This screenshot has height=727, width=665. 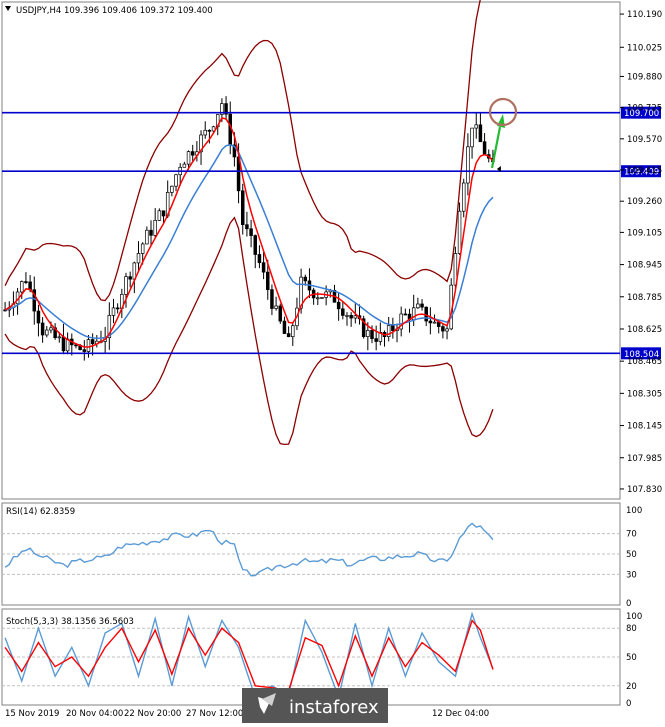 I want to click on level-price-label: 109.700, so click(x=641, y=114).